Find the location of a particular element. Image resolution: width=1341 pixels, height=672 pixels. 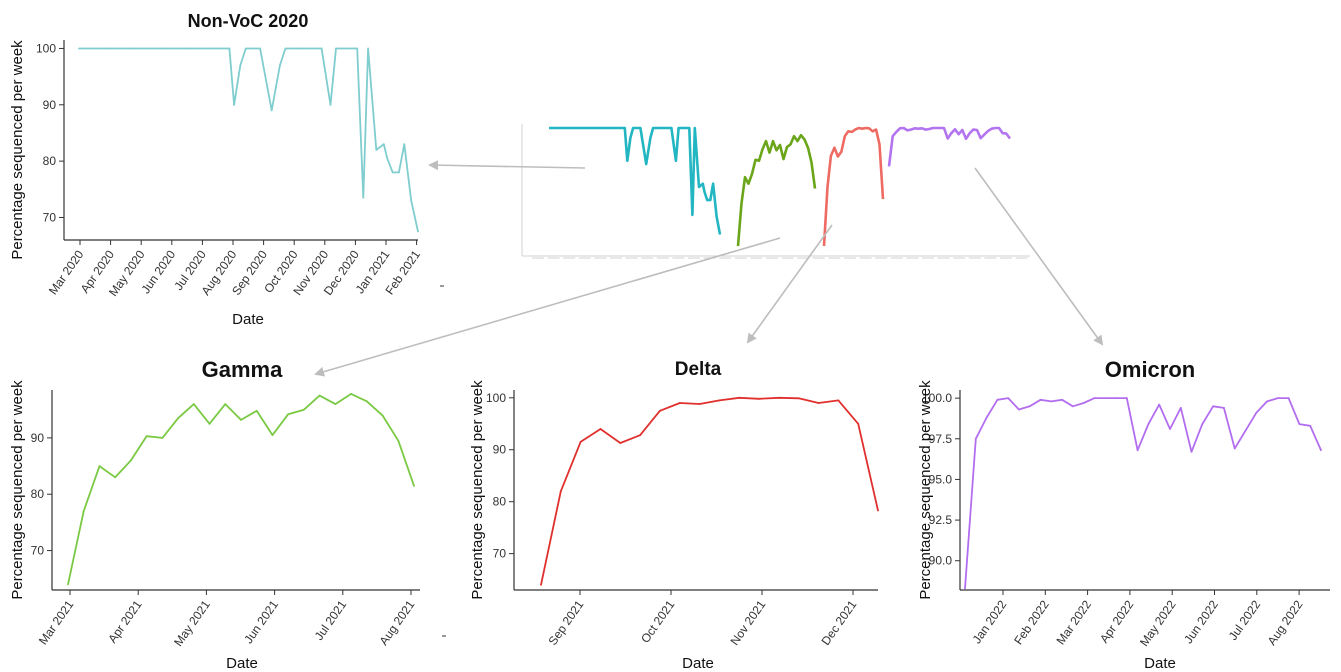

gamma-x-axis-title: Date is located at coordinates (242, 663).